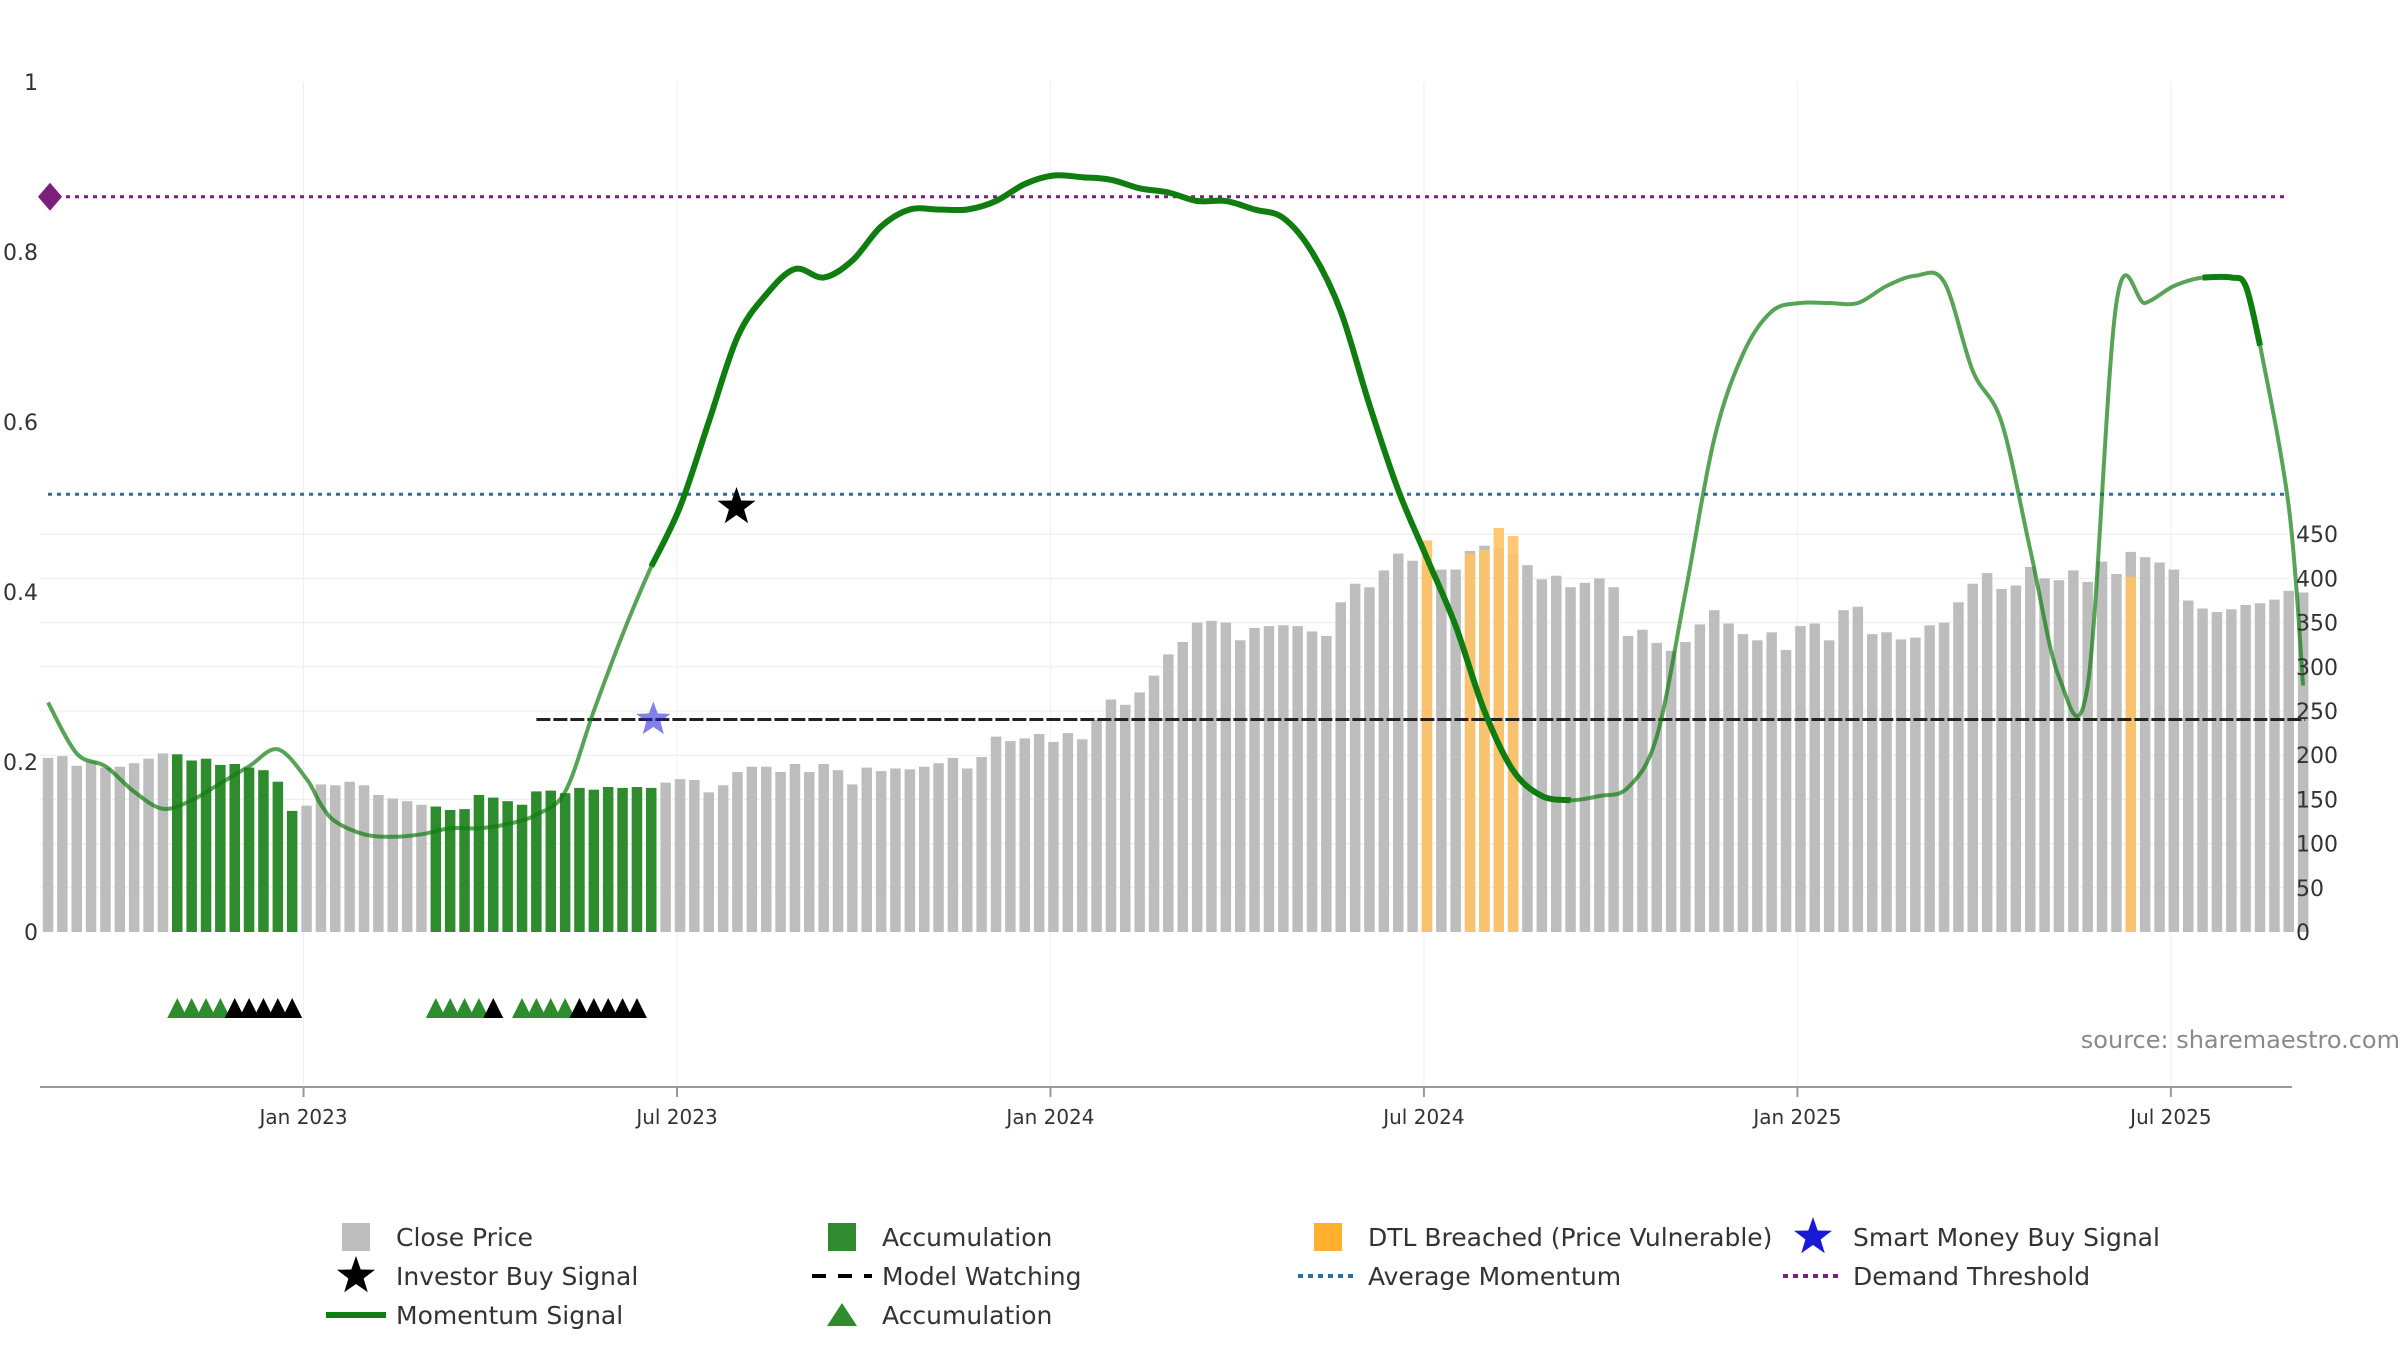  I want to click on investor-star-icon, so click(356, 1274).